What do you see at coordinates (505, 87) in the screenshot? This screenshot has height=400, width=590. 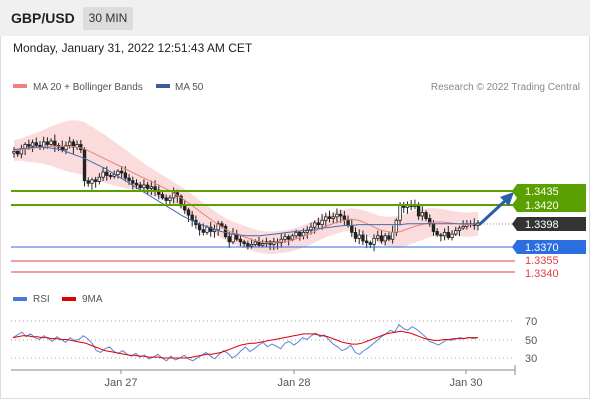 I see `research-credit: Research © 2022 Trading Central` at bounding box center [505, 87].